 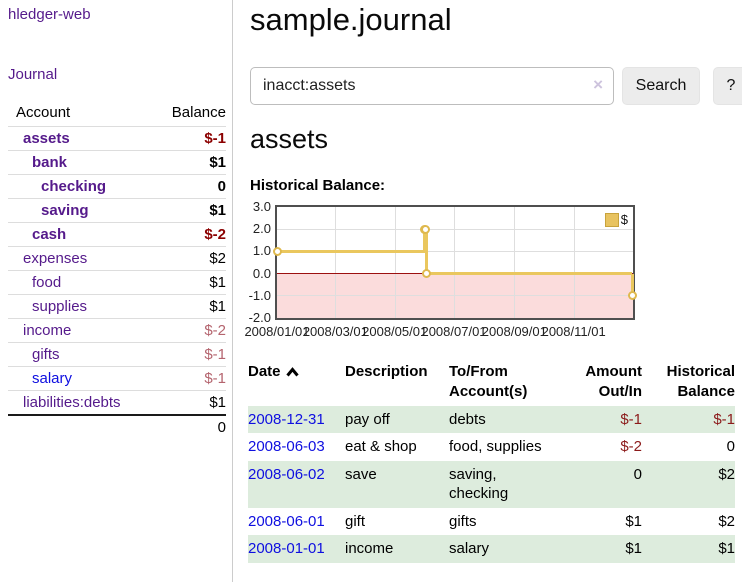 What do you see at coordinates (598, 84) in the screenshot?
I see `clear-search-icon: ×` at bounding box center [598, 84].